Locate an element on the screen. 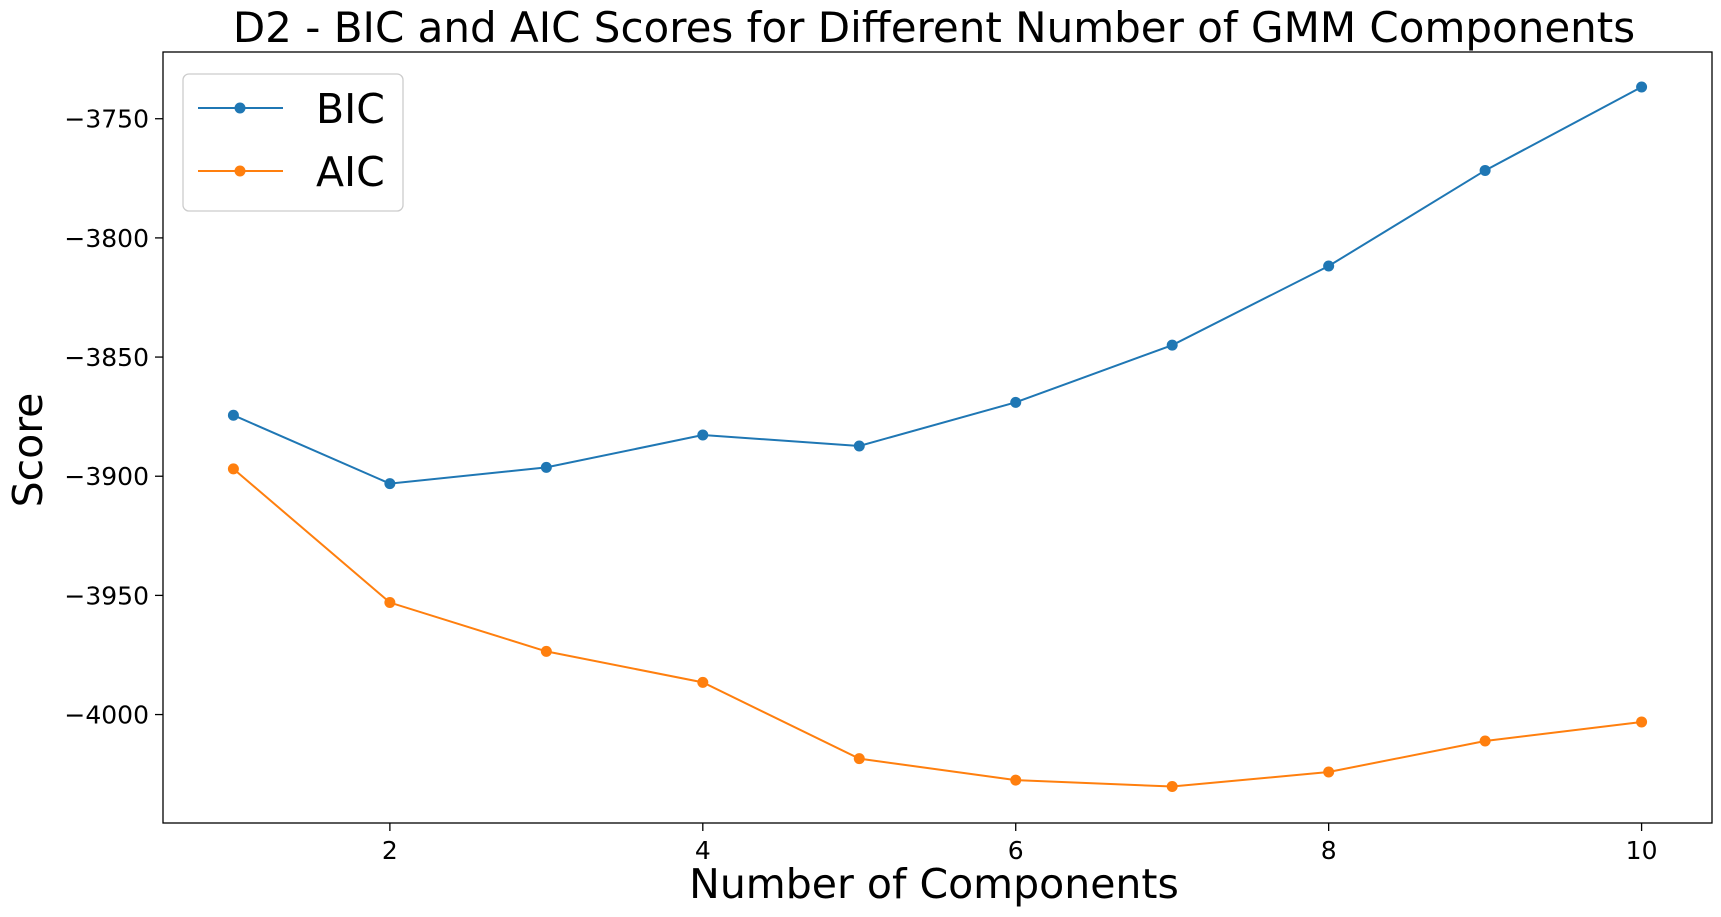 The height and width of the screenshot is (917, 1721). y-tick-label: −3800 is located at coordinates (106, 238).